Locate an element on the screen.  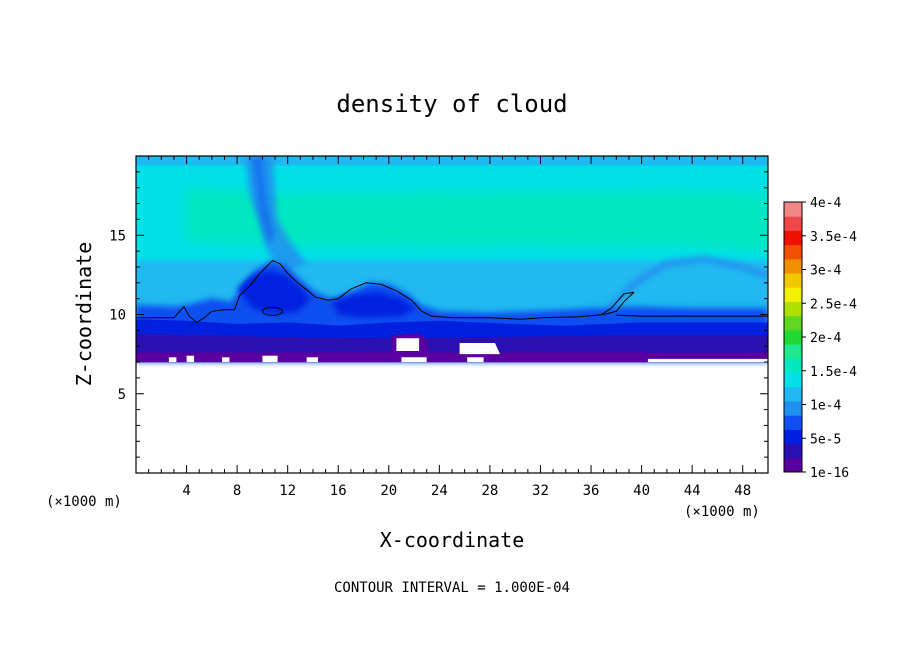
contour-lines is located at coordinates (452, 292).